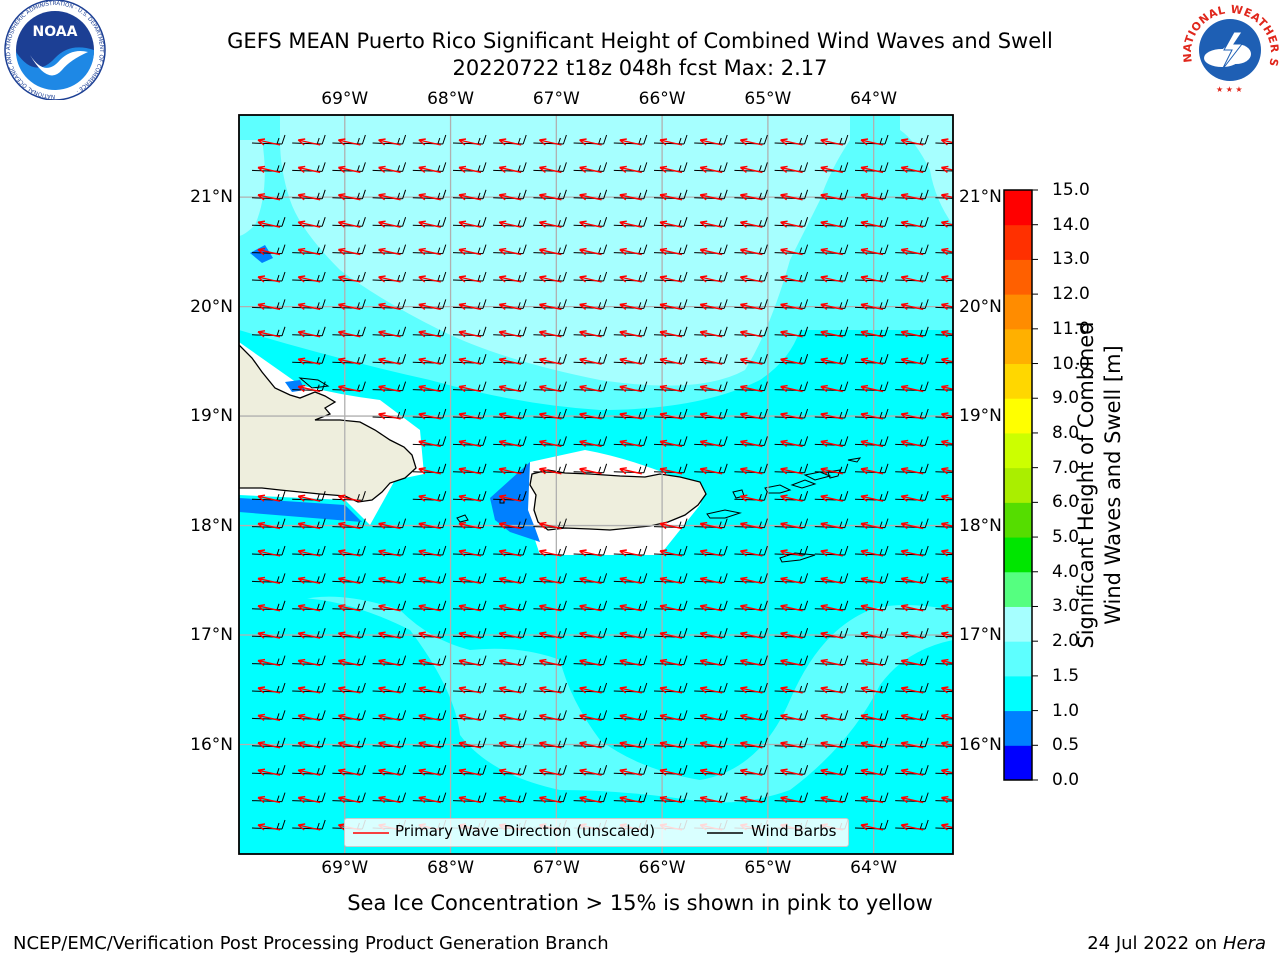 This screenshot has width=1280, height=960. I want to click on colorbar-tick-label-10: 8.0, so click(1066, 432).